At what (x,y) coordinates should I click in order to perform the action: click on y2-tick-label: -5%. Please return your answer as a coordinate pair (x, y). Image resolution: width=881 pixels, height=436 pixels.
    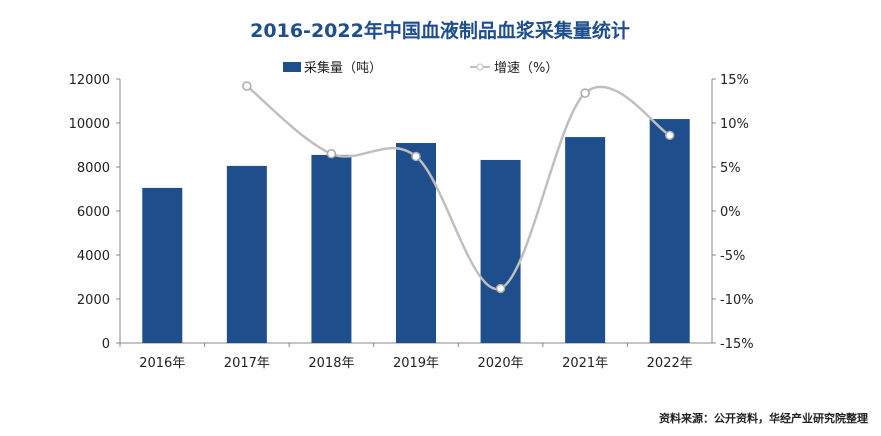
    Looking at the image, I should click on (732, 256).